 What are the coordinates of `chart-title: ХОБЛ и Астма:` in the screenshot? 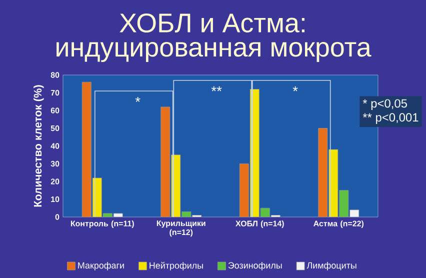 It's located at (212, 23).